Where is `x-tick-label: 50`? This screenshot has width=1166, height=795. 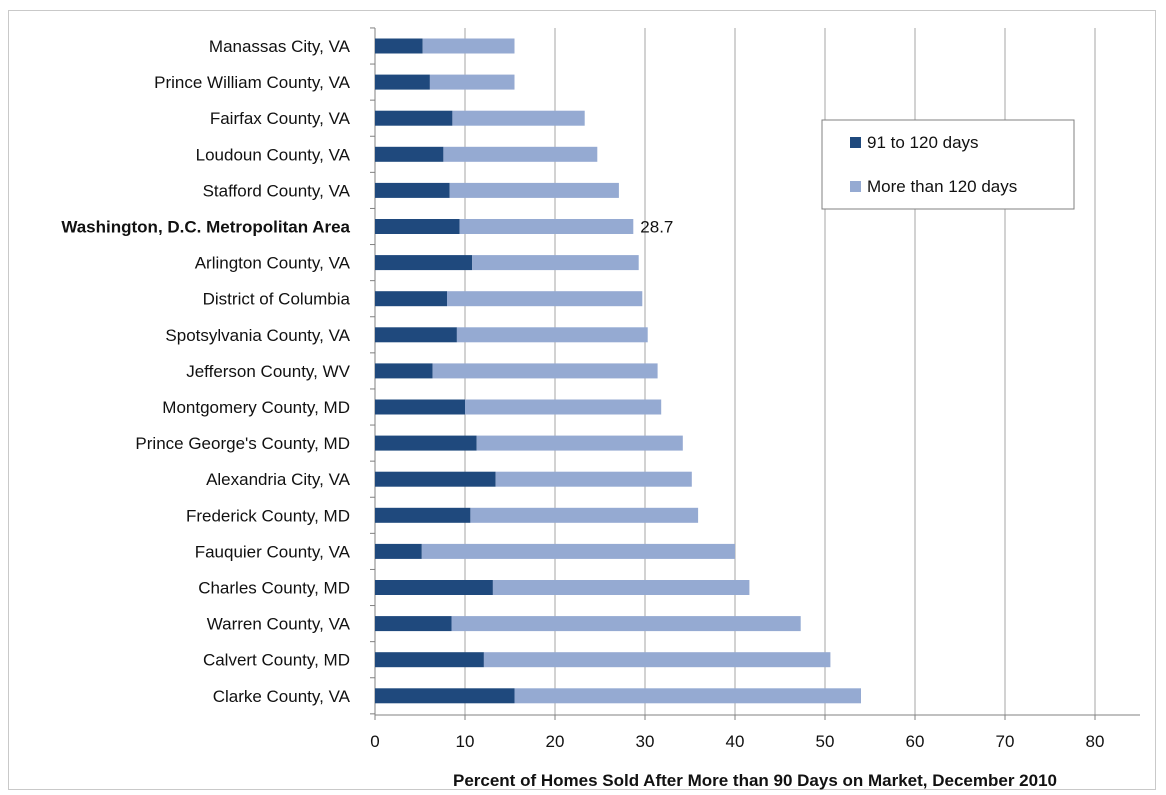
x-tick-label: 50 is located at coordinates (825, 741).